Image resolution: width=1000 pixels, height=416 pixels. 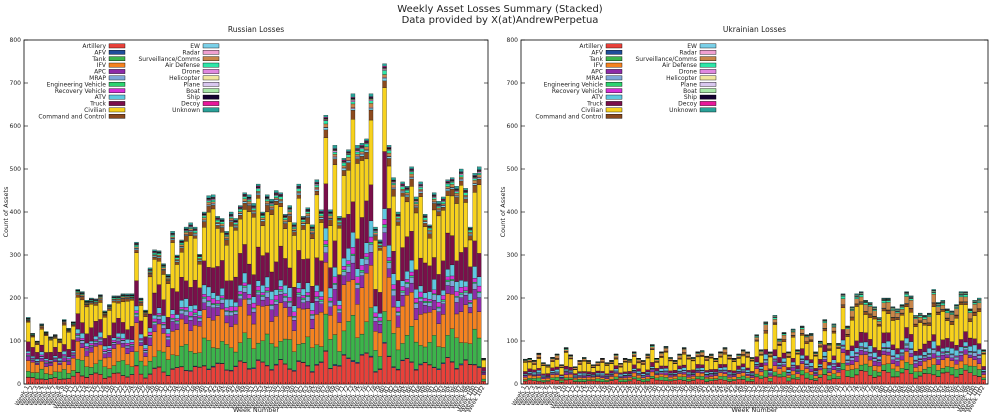 I want to click on ukrainian-y-tick-label: 500, so click(x=513, y=169).